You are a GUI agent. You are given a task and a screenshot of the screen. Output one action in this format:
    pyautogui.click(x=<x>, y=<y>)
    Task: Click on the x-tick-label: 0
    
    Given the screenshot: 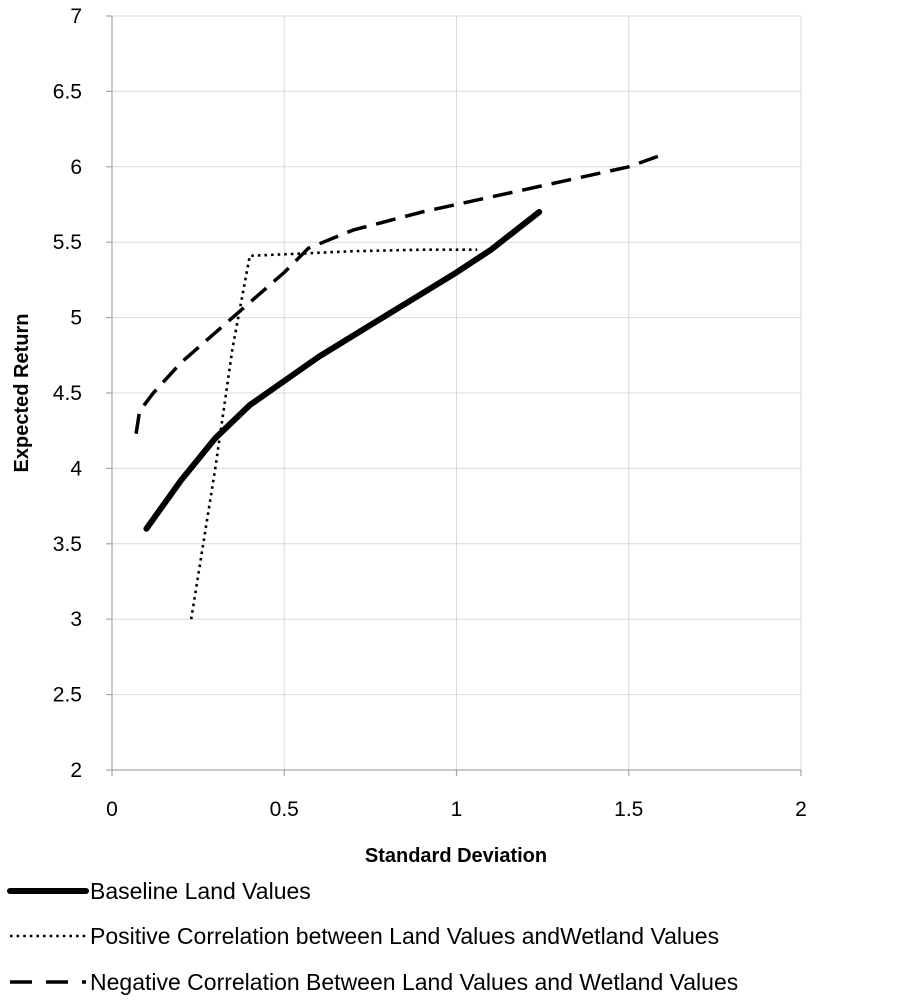 What is the action you would take?
    pyautogui.click(x=112, y=809)
    